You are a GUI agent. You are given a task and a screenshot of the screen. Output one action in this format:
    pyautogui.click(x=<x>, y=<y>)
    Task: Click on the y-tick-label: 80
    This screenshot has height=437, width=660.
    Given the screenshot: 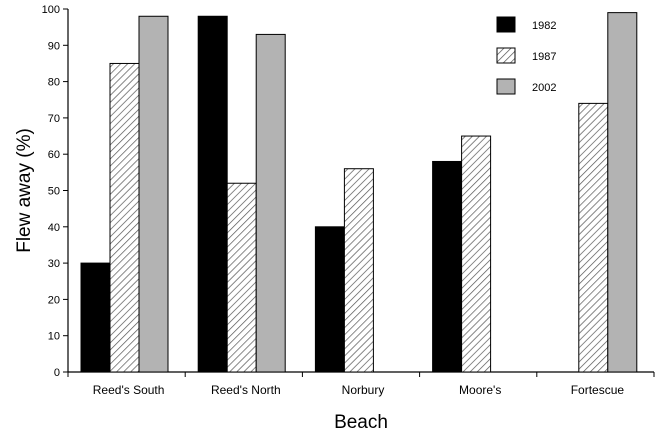 What is the action you would take?
    pyautogui.click(x=54, y=83)
    